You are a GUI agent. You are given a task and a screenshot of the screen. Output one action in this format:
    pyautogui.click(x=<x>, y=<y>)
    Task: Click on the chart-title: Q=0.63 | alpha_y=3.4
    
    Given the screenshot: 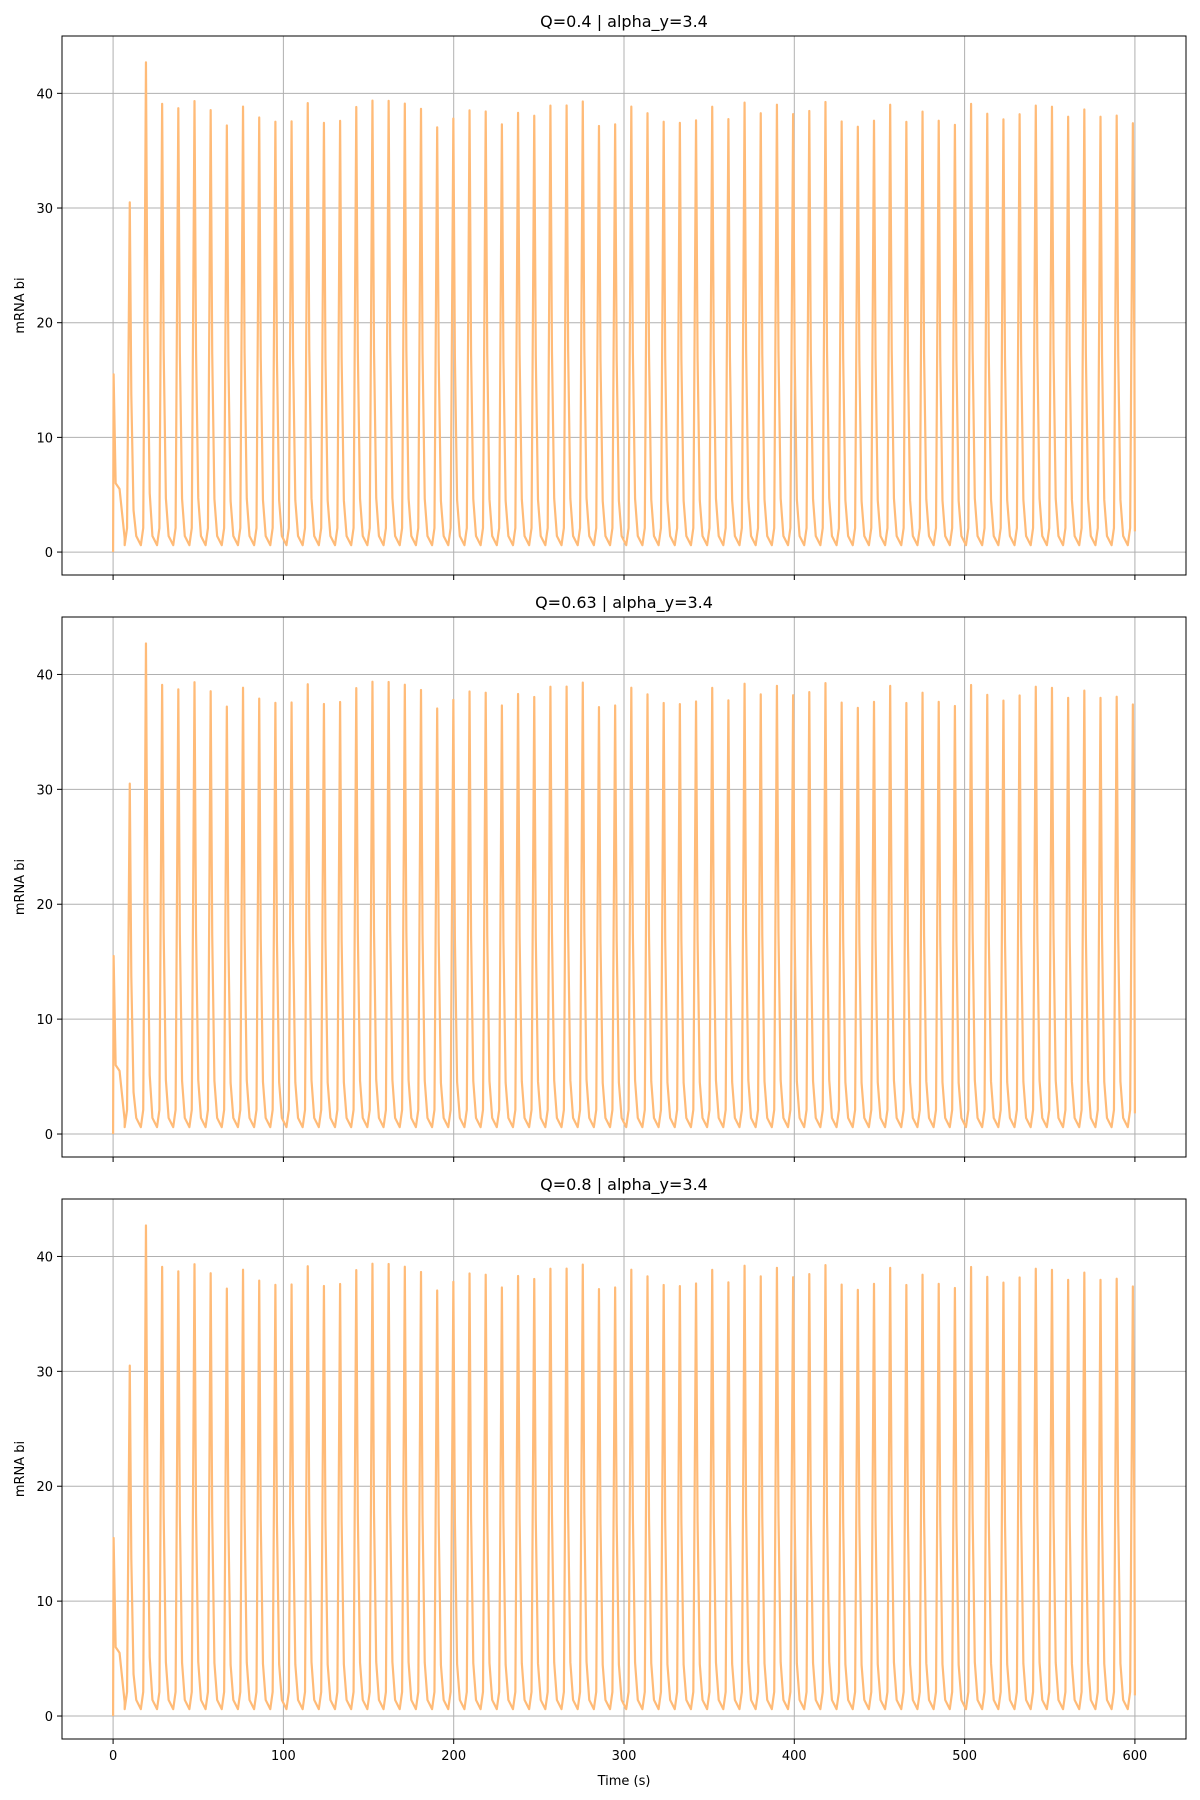 What is the action you would take?
    pyautogui.click(x=624, y=603)
    